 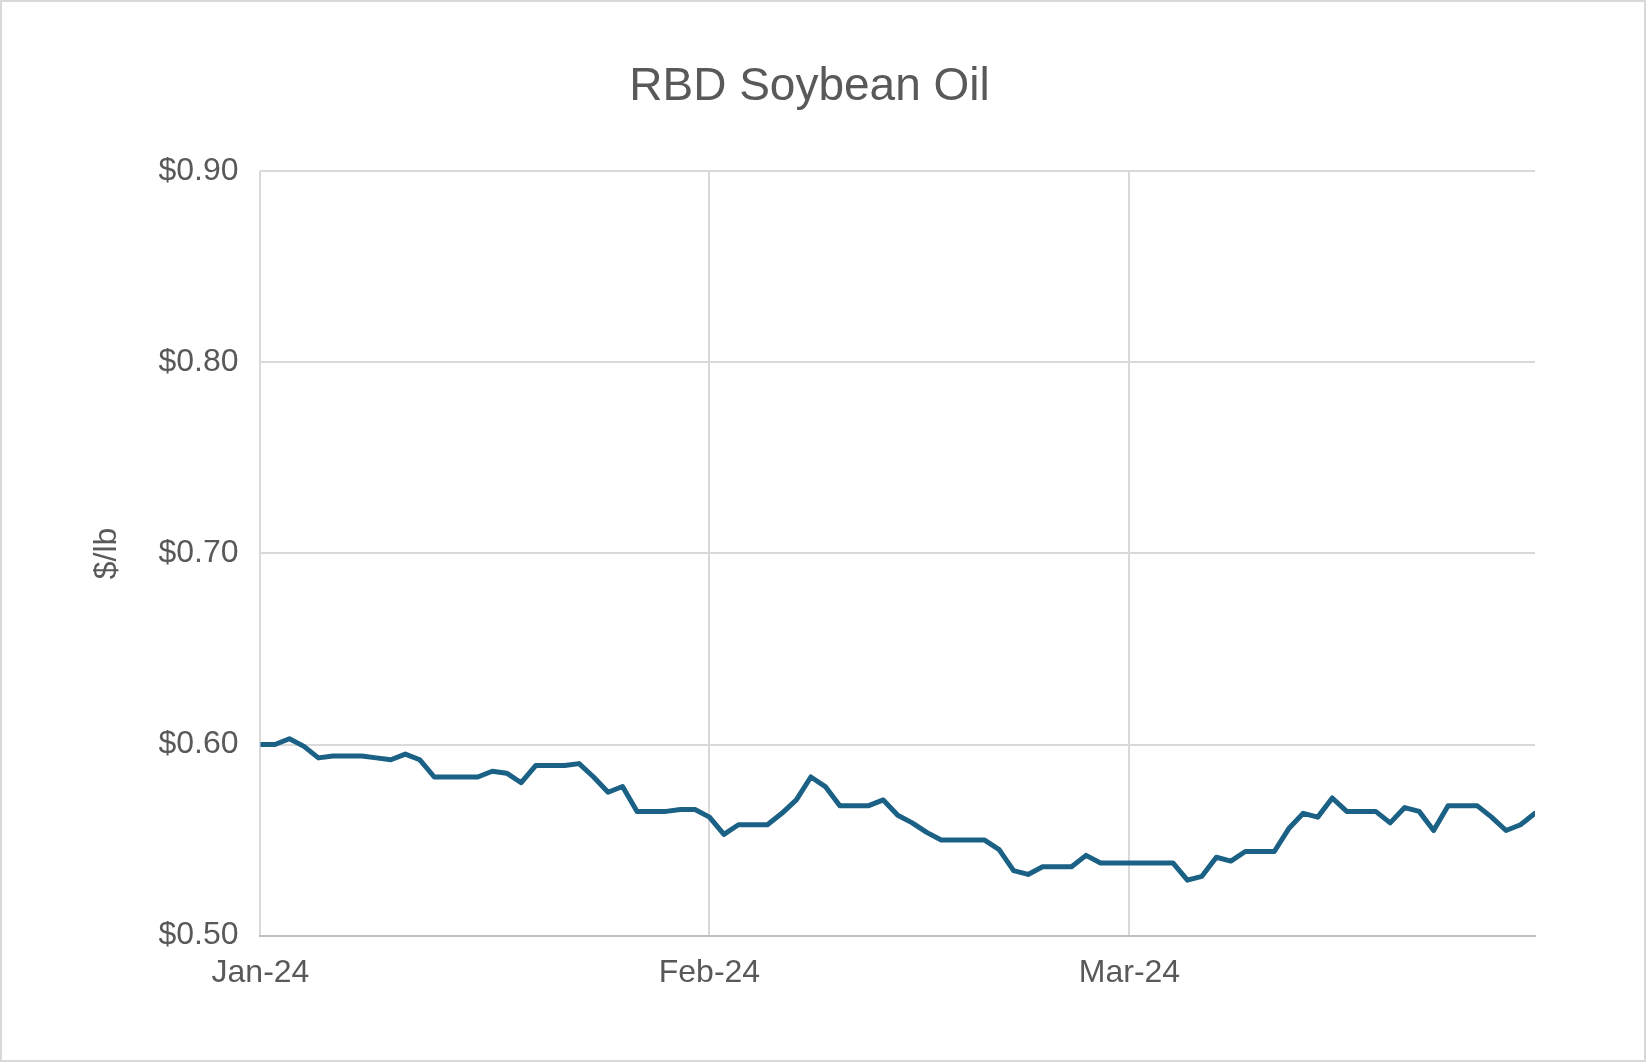 What do you see at coordinates (198, 360) in the screenshot?
I see `y-tick-label: $0.80` at bounding box center [198, 360].